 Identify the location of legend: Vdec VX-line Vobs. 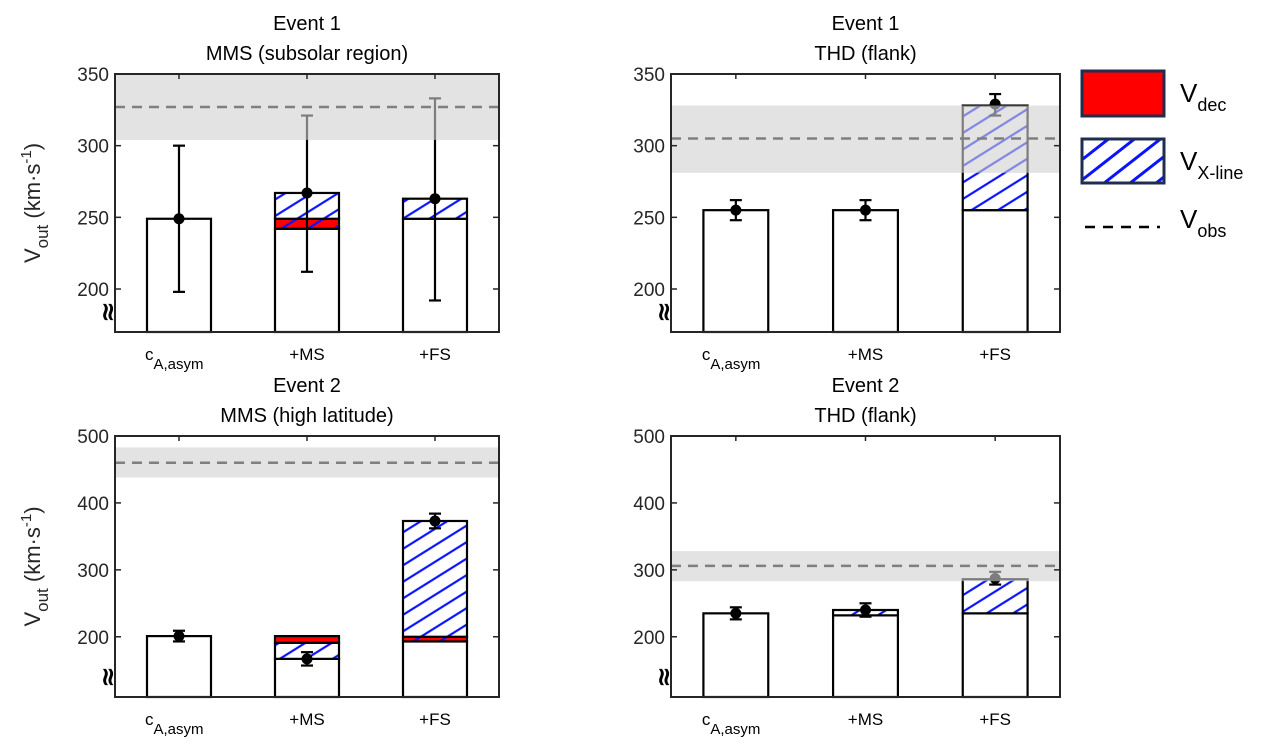
(1161, 155).